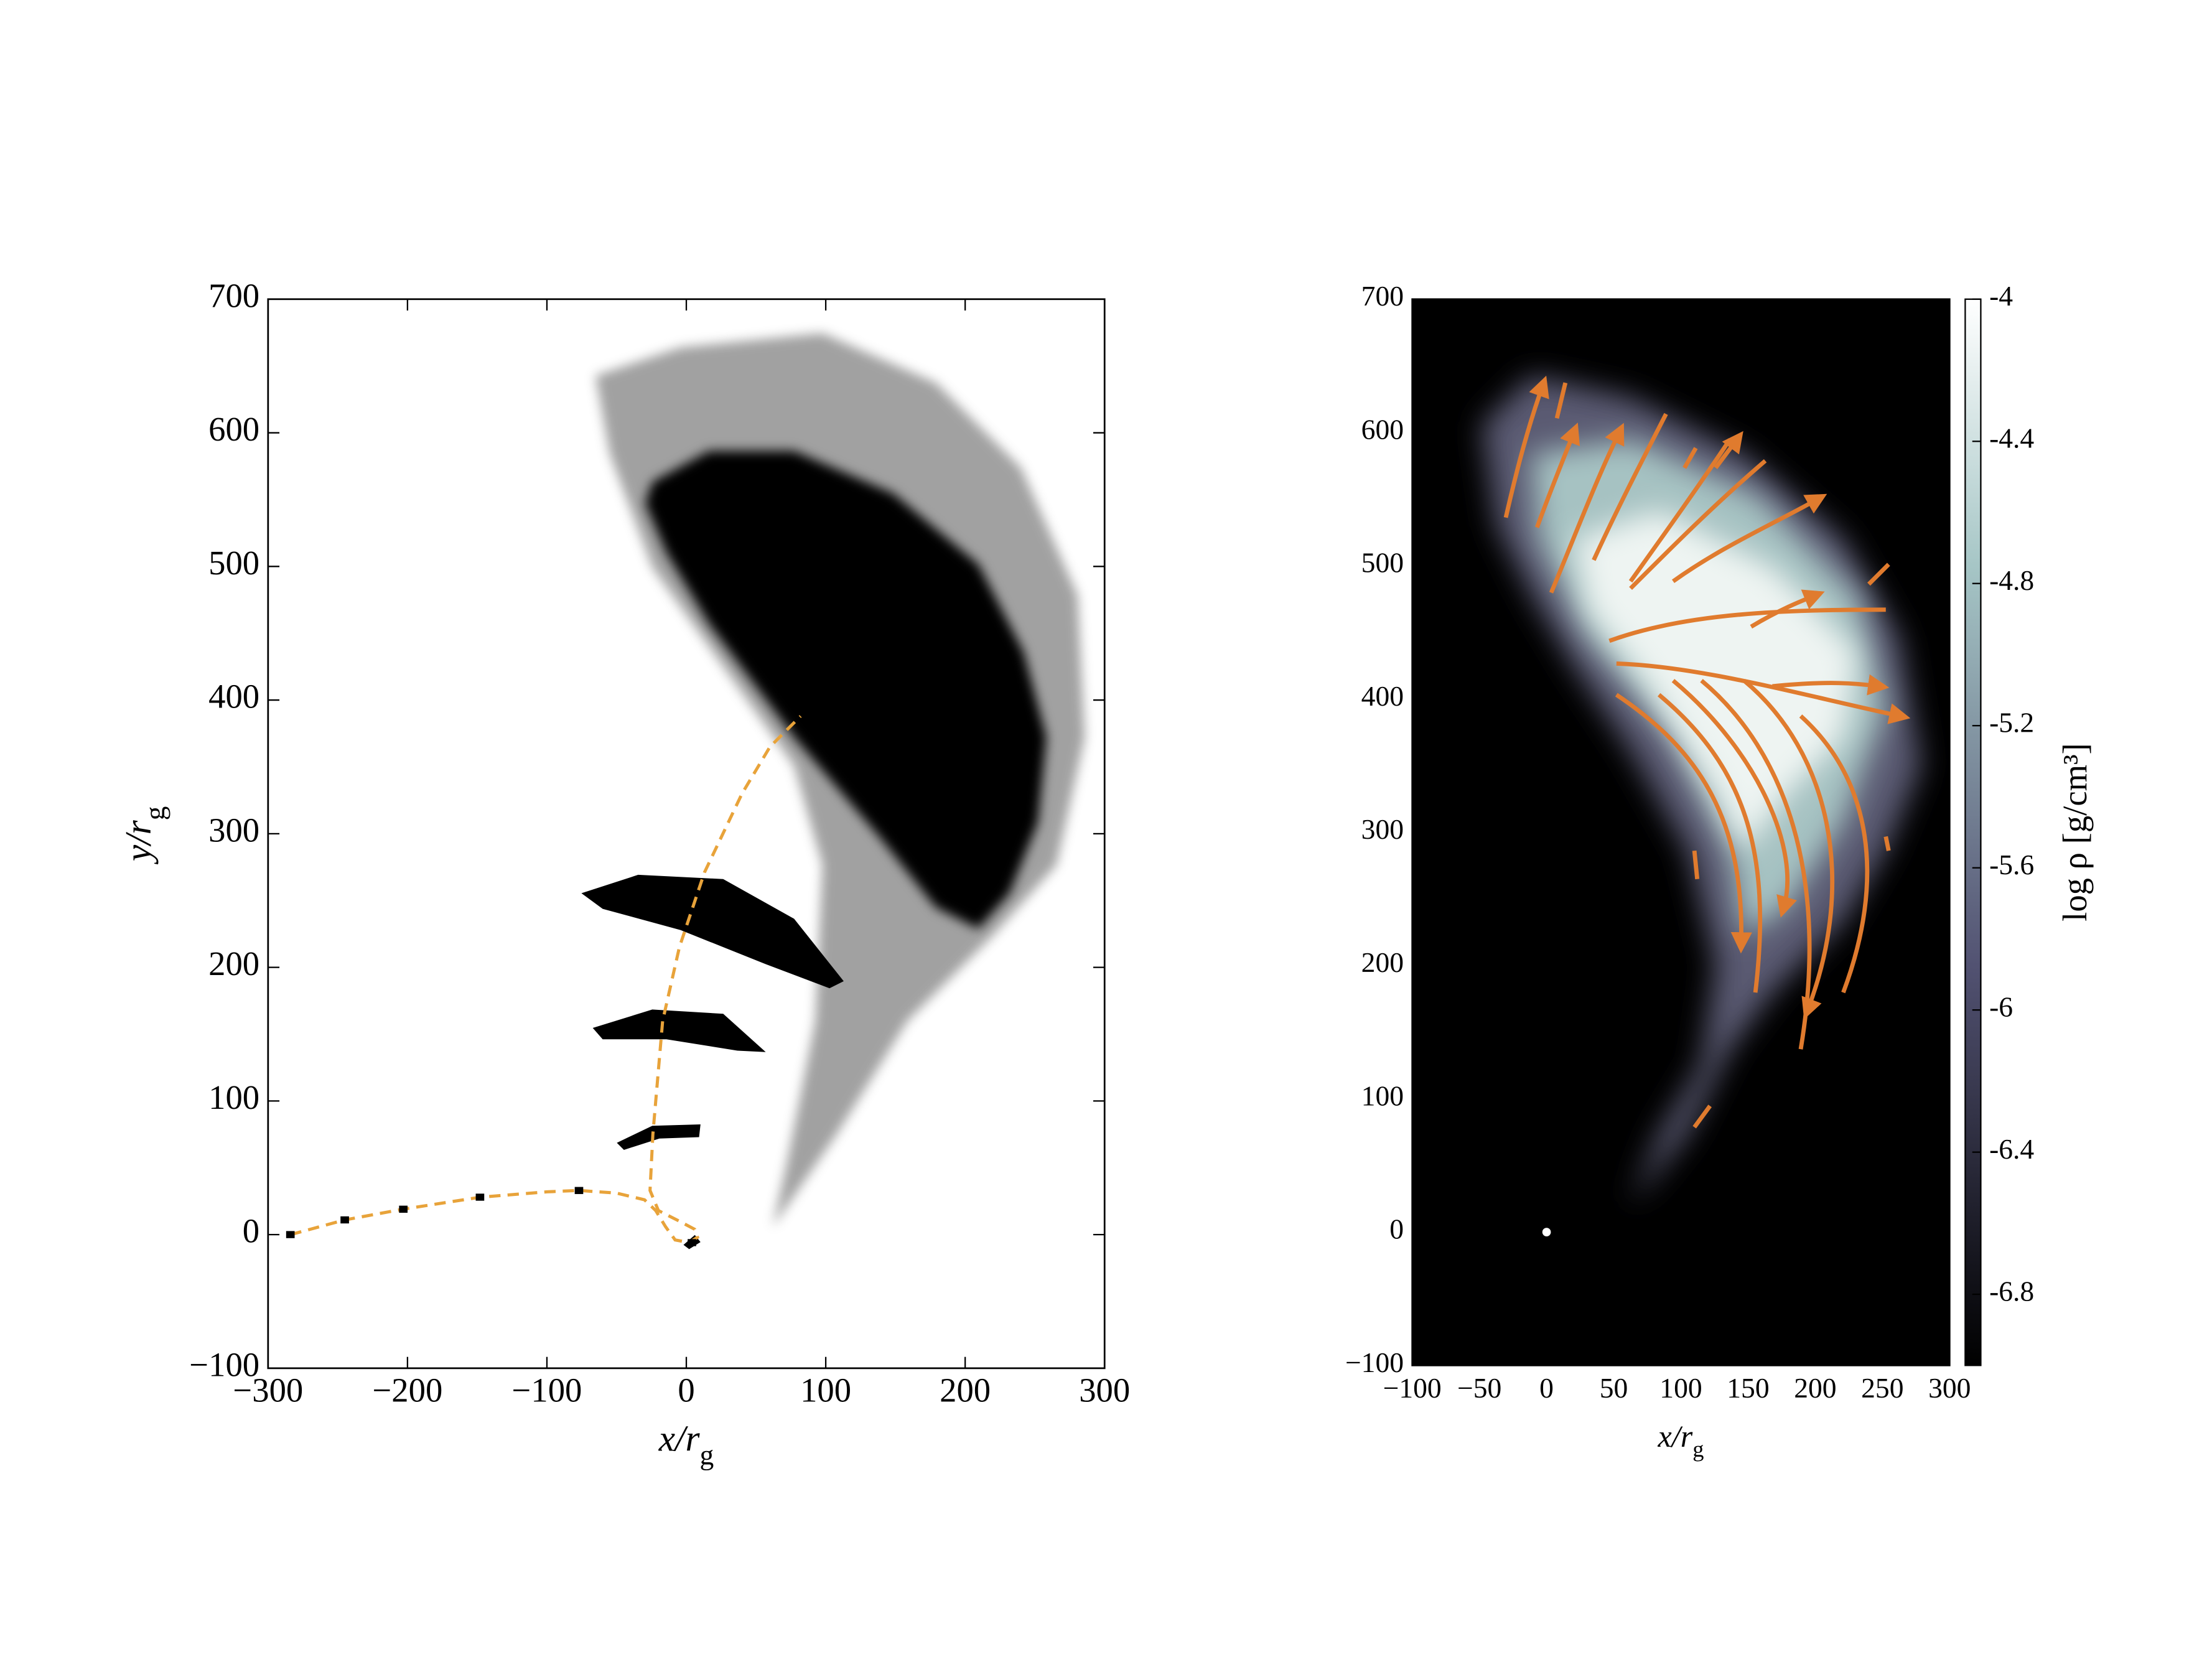 The height and width of the screenshot is (1662, 2212). Describe the element at coordinates (2012, 580) in the screenshot. I see `colorbar-tick-label: -4.8` at that location.